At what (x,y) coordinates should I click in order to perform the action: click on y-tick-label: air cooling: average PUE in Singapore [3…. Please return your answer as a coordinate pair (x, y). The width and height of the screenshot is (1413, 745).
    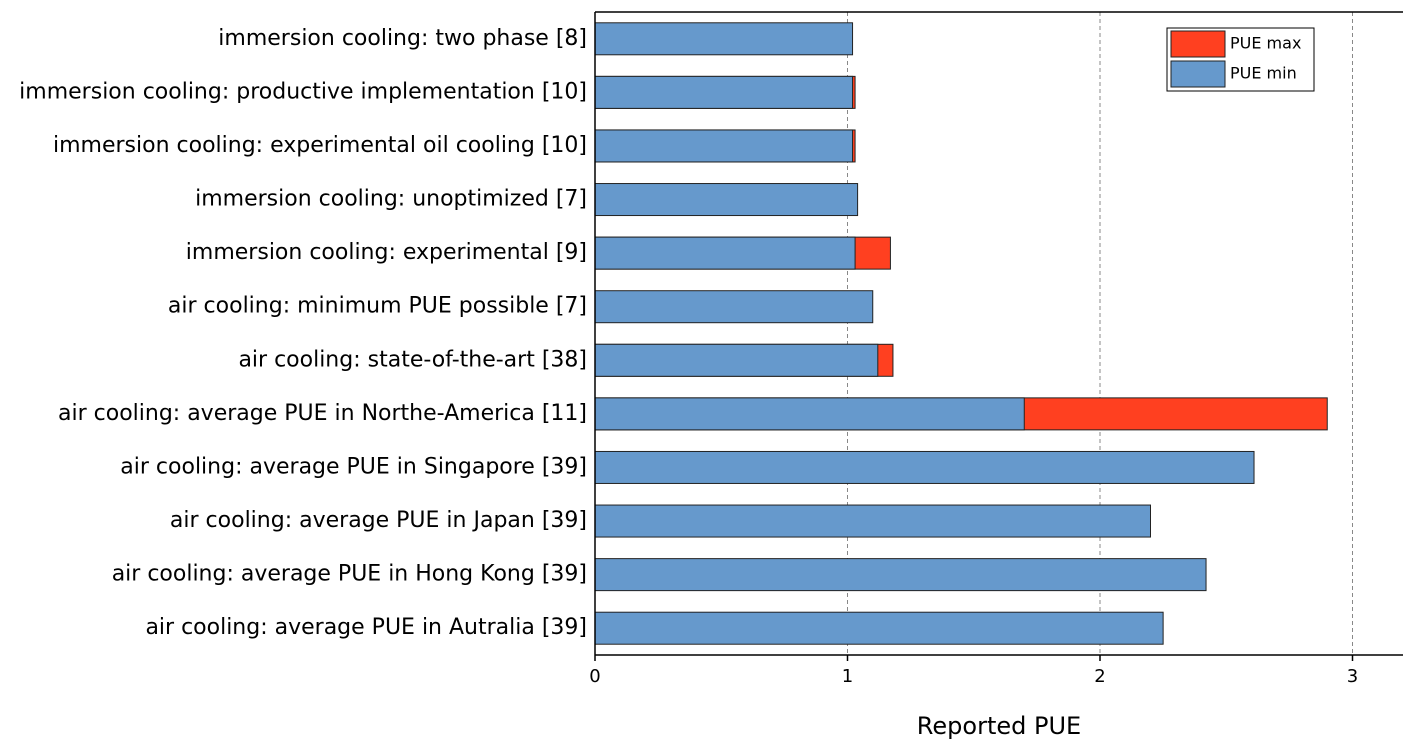
    Looking at the image, I should click on (353, 466).